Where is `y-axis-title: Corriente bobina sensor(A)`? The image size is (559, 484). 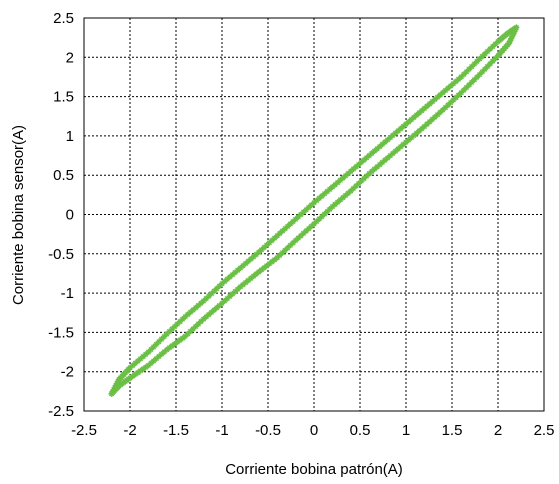 y-axis-title: Corriente bobina sensor(A) is located at coordinates (18, 215).